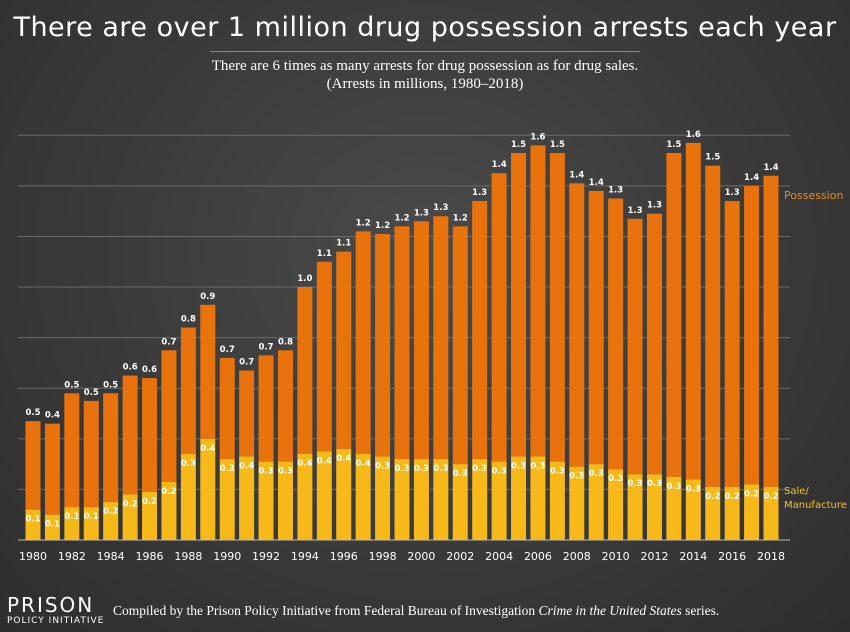 This screenshot has height=632, width=850. I want to click on title-divider, so click(425, 51).